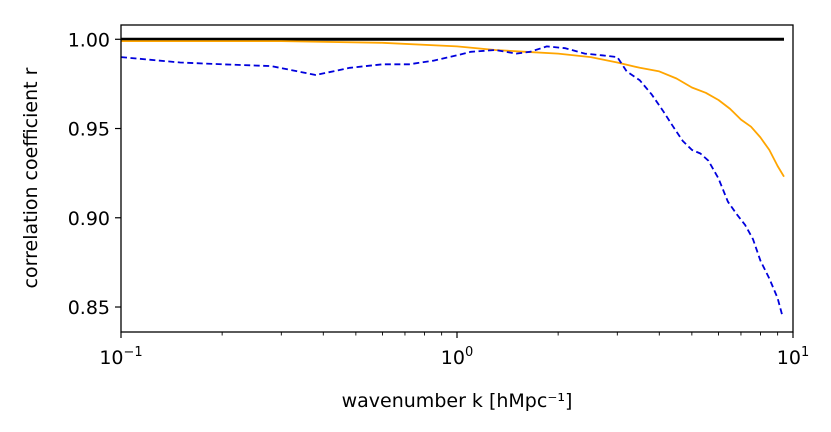  Describe the element at coordinates (31, 177) in the screenshot. I see `y-axis-label: correlation coefficient r` at that location.